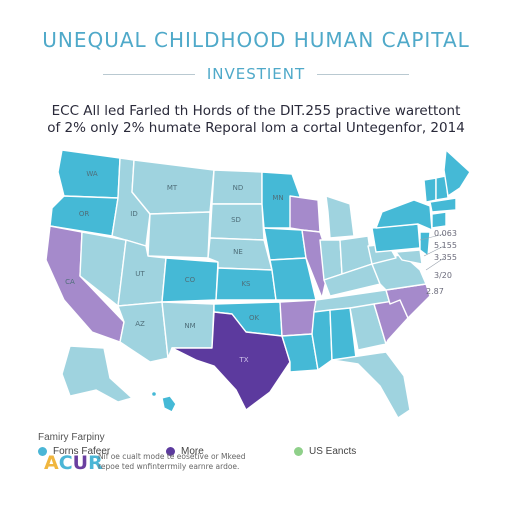 This screenshot has width=512, height=512. Describe the element at coordinates (254, 318) in the screenshot. I see `label-ok: OK` at that location.